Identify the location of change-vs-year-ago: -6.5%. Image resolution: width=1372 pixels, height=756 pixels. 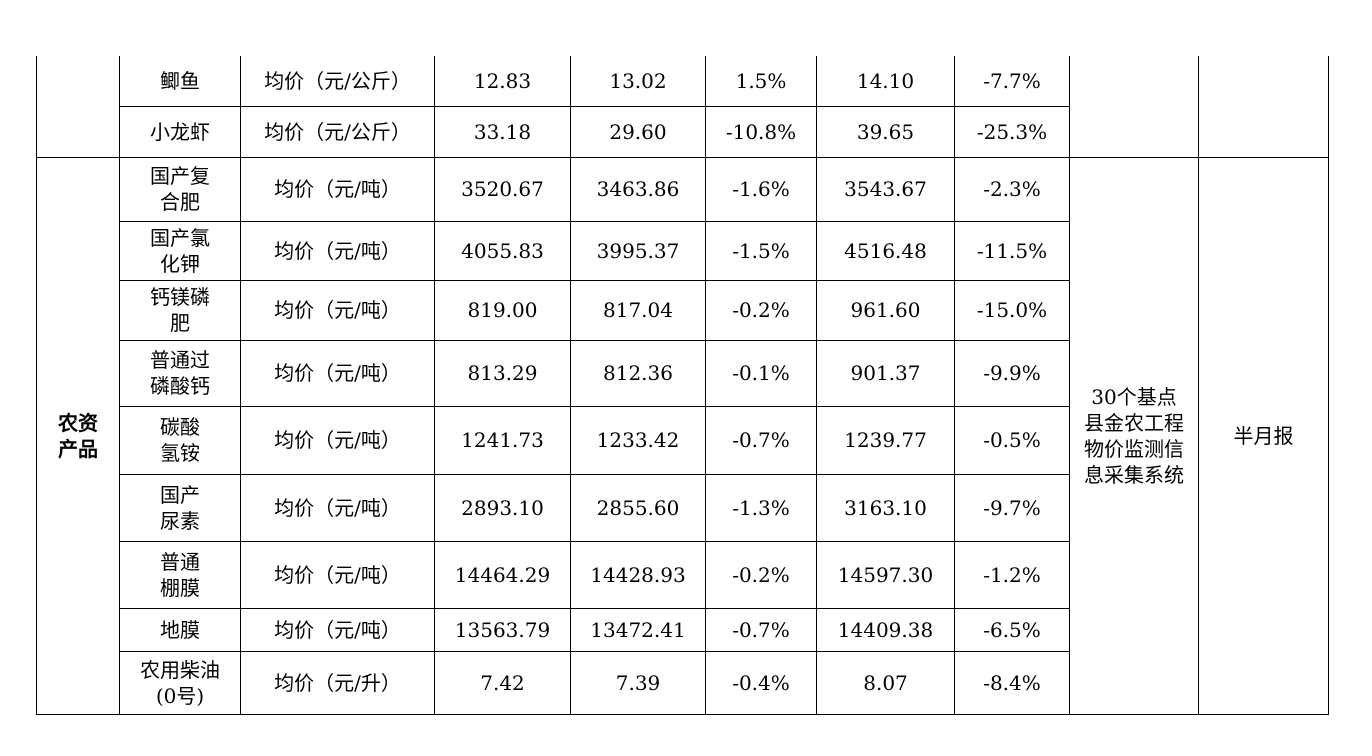
(1012, 629).